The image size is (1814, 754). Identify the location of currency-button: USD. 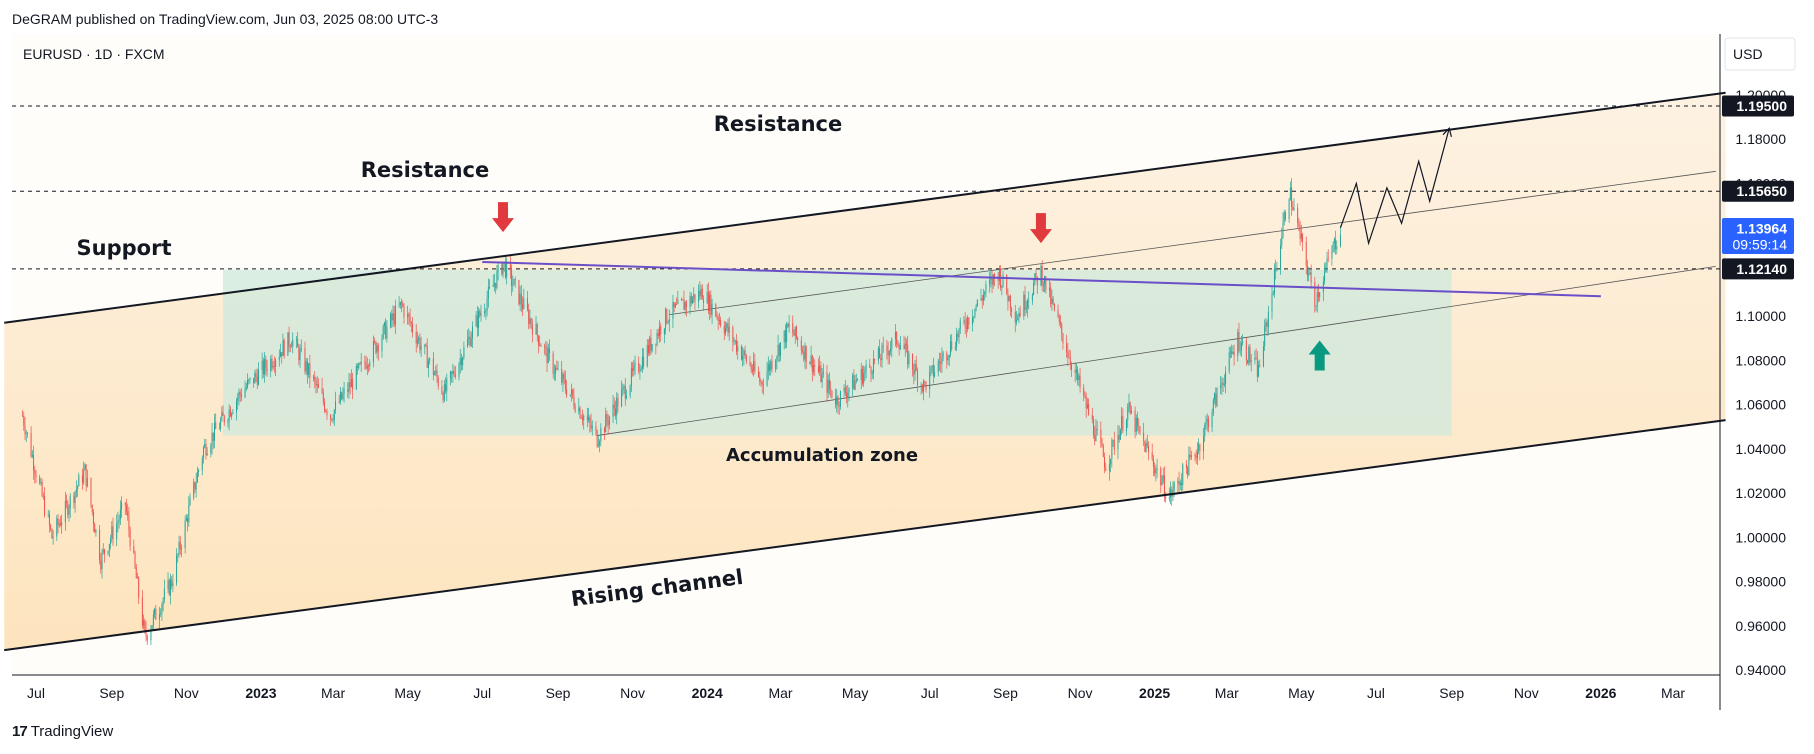
(1760, 54).